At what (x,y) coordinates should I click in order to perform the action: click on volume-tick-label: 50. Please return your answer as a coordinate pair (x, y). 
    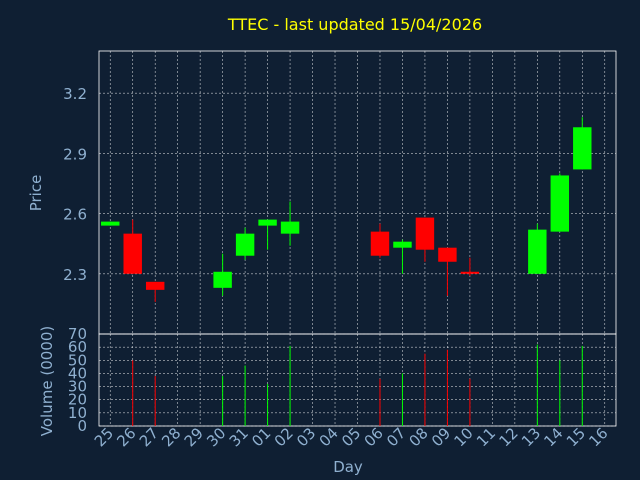
    Looking at the image, I should click on (77, 360).